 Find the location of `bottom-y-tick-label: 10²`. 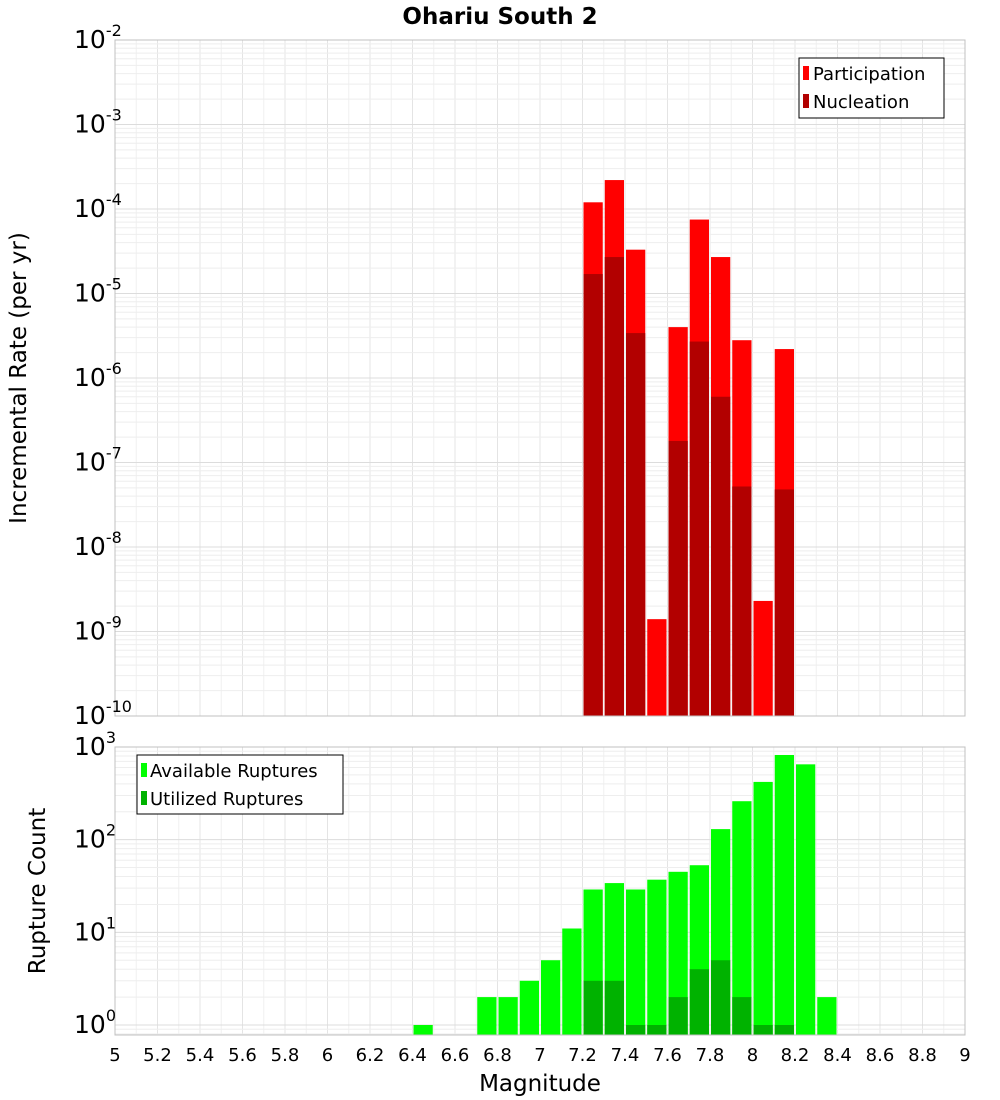

bottom-y-tick-label: 10² is located at coordinates (95, 837).